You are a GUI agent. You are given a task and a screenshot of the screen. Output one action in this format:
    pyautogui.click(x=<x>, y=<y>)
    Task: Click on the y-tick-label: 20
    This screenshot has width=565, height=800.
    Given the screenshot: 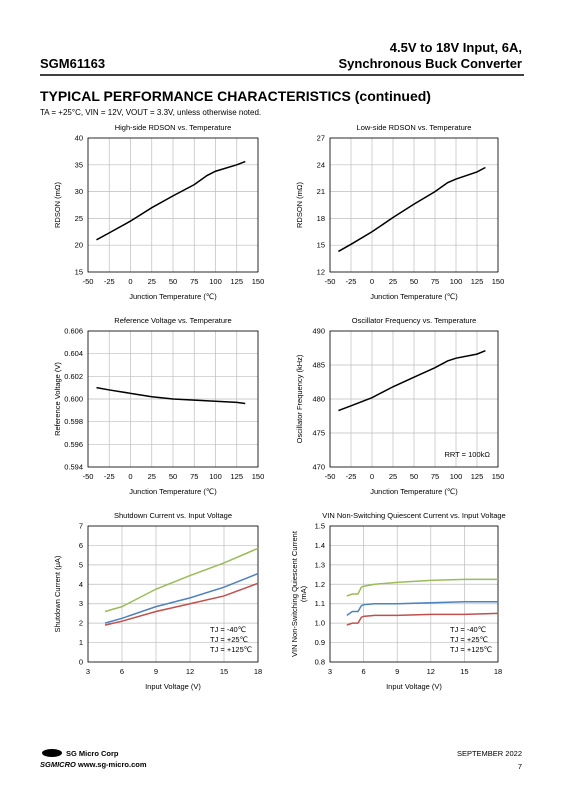 What is the action you would take?
    pyautogui.click(x=79, y=245)
    